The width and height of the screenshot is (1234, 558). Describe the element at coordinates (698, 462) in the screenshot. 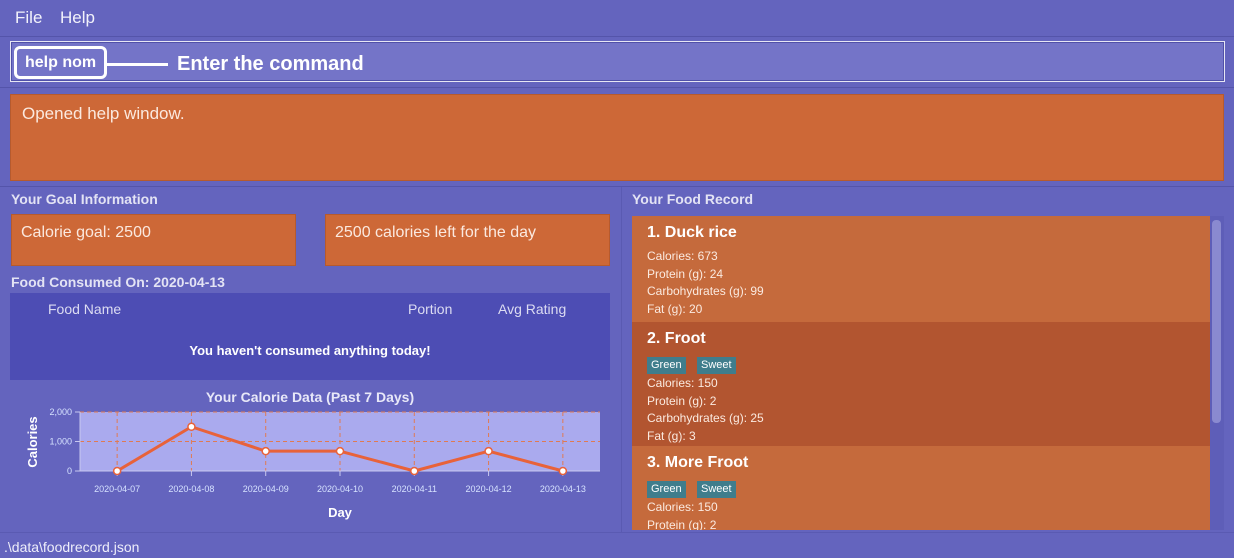

I see `food-record-name: 3. More Froot` at that location.